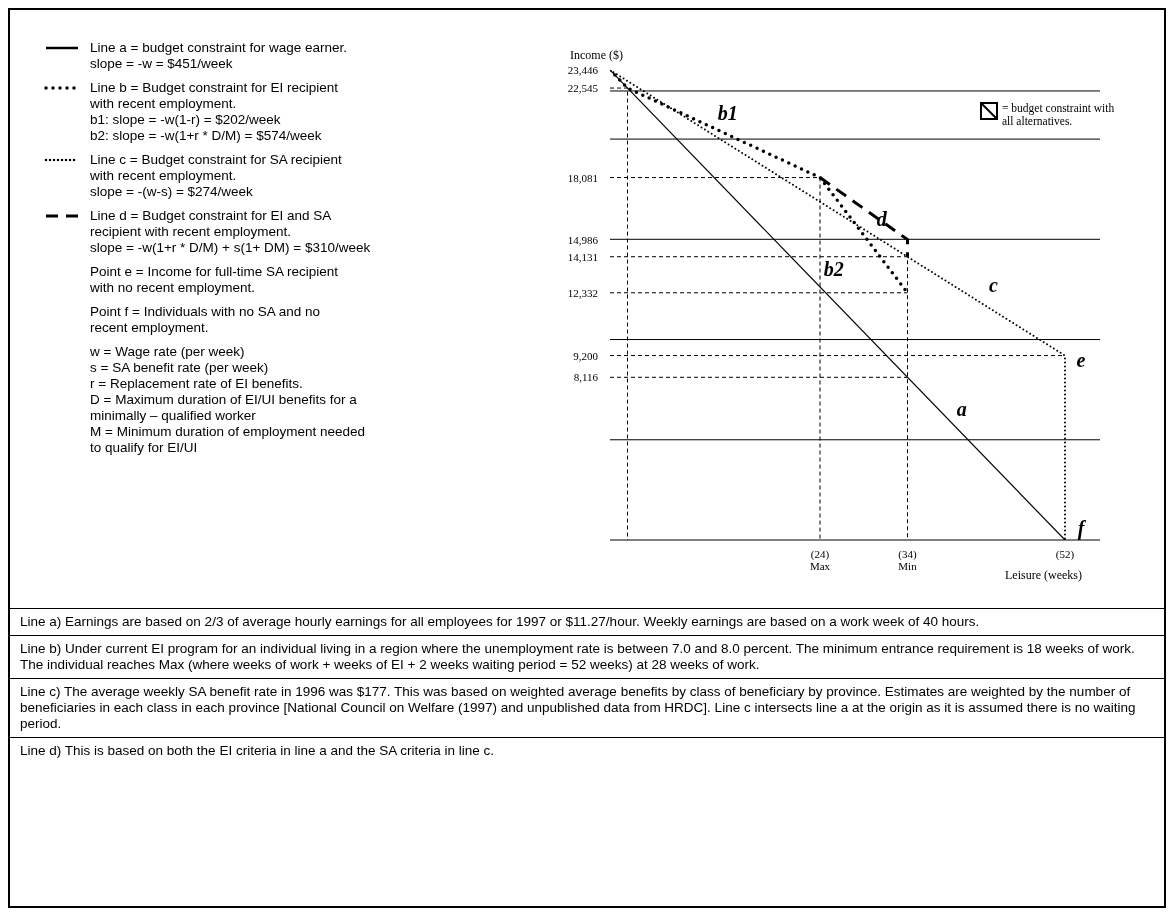 The height and width of the screenshot is (919, 1175). I want to click on legend-label: Line d = Budget constraint for EI and SA recipient with recent employment. slope = -w(1+r * D/M) + s(1+ DM) = $310/week, so click(230, 232).